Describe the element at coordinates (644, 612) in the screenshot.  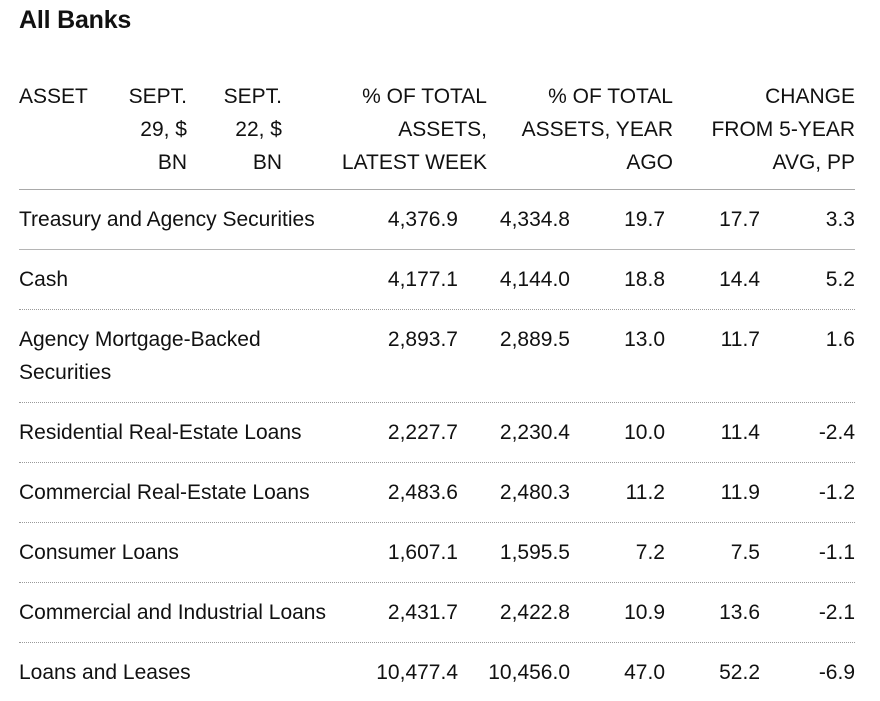
I see `cell-pct-latest: 10.9` at that location.